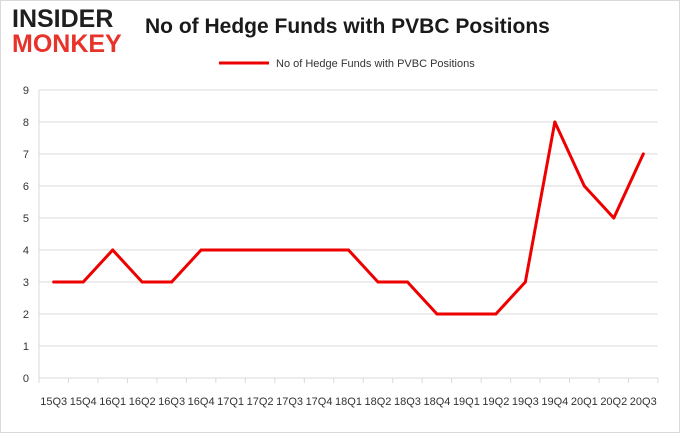  Describe the element at coordinates (26, 187) in the screenshot. I see `y-tick-label: 6` at that location.